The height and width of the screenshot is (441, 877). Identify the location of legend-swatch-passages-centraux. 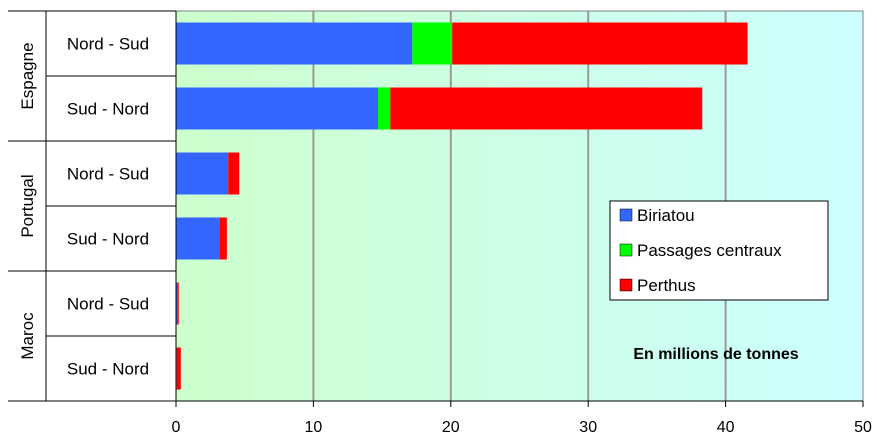
(626, 250).